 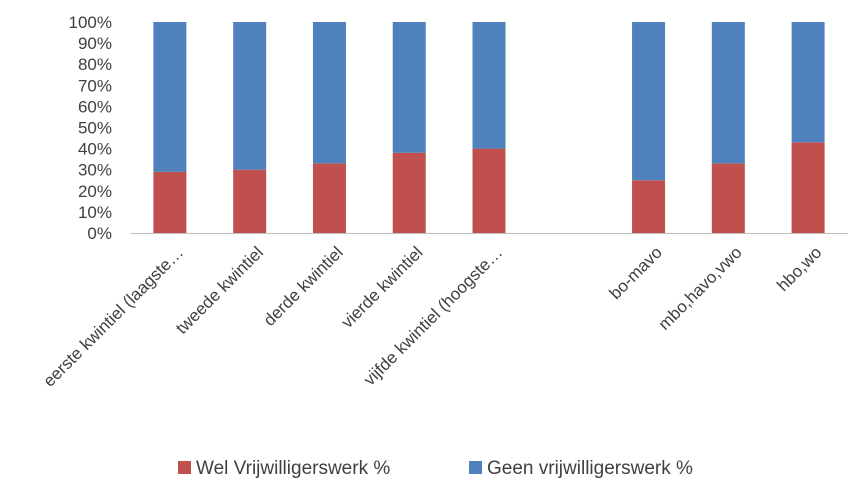 What do you see at coordinates (293, 468) in the screenshot?
I see `legend-label-wel: Wel Vrijwilligerswerk %` at bounding box center [293, 468].